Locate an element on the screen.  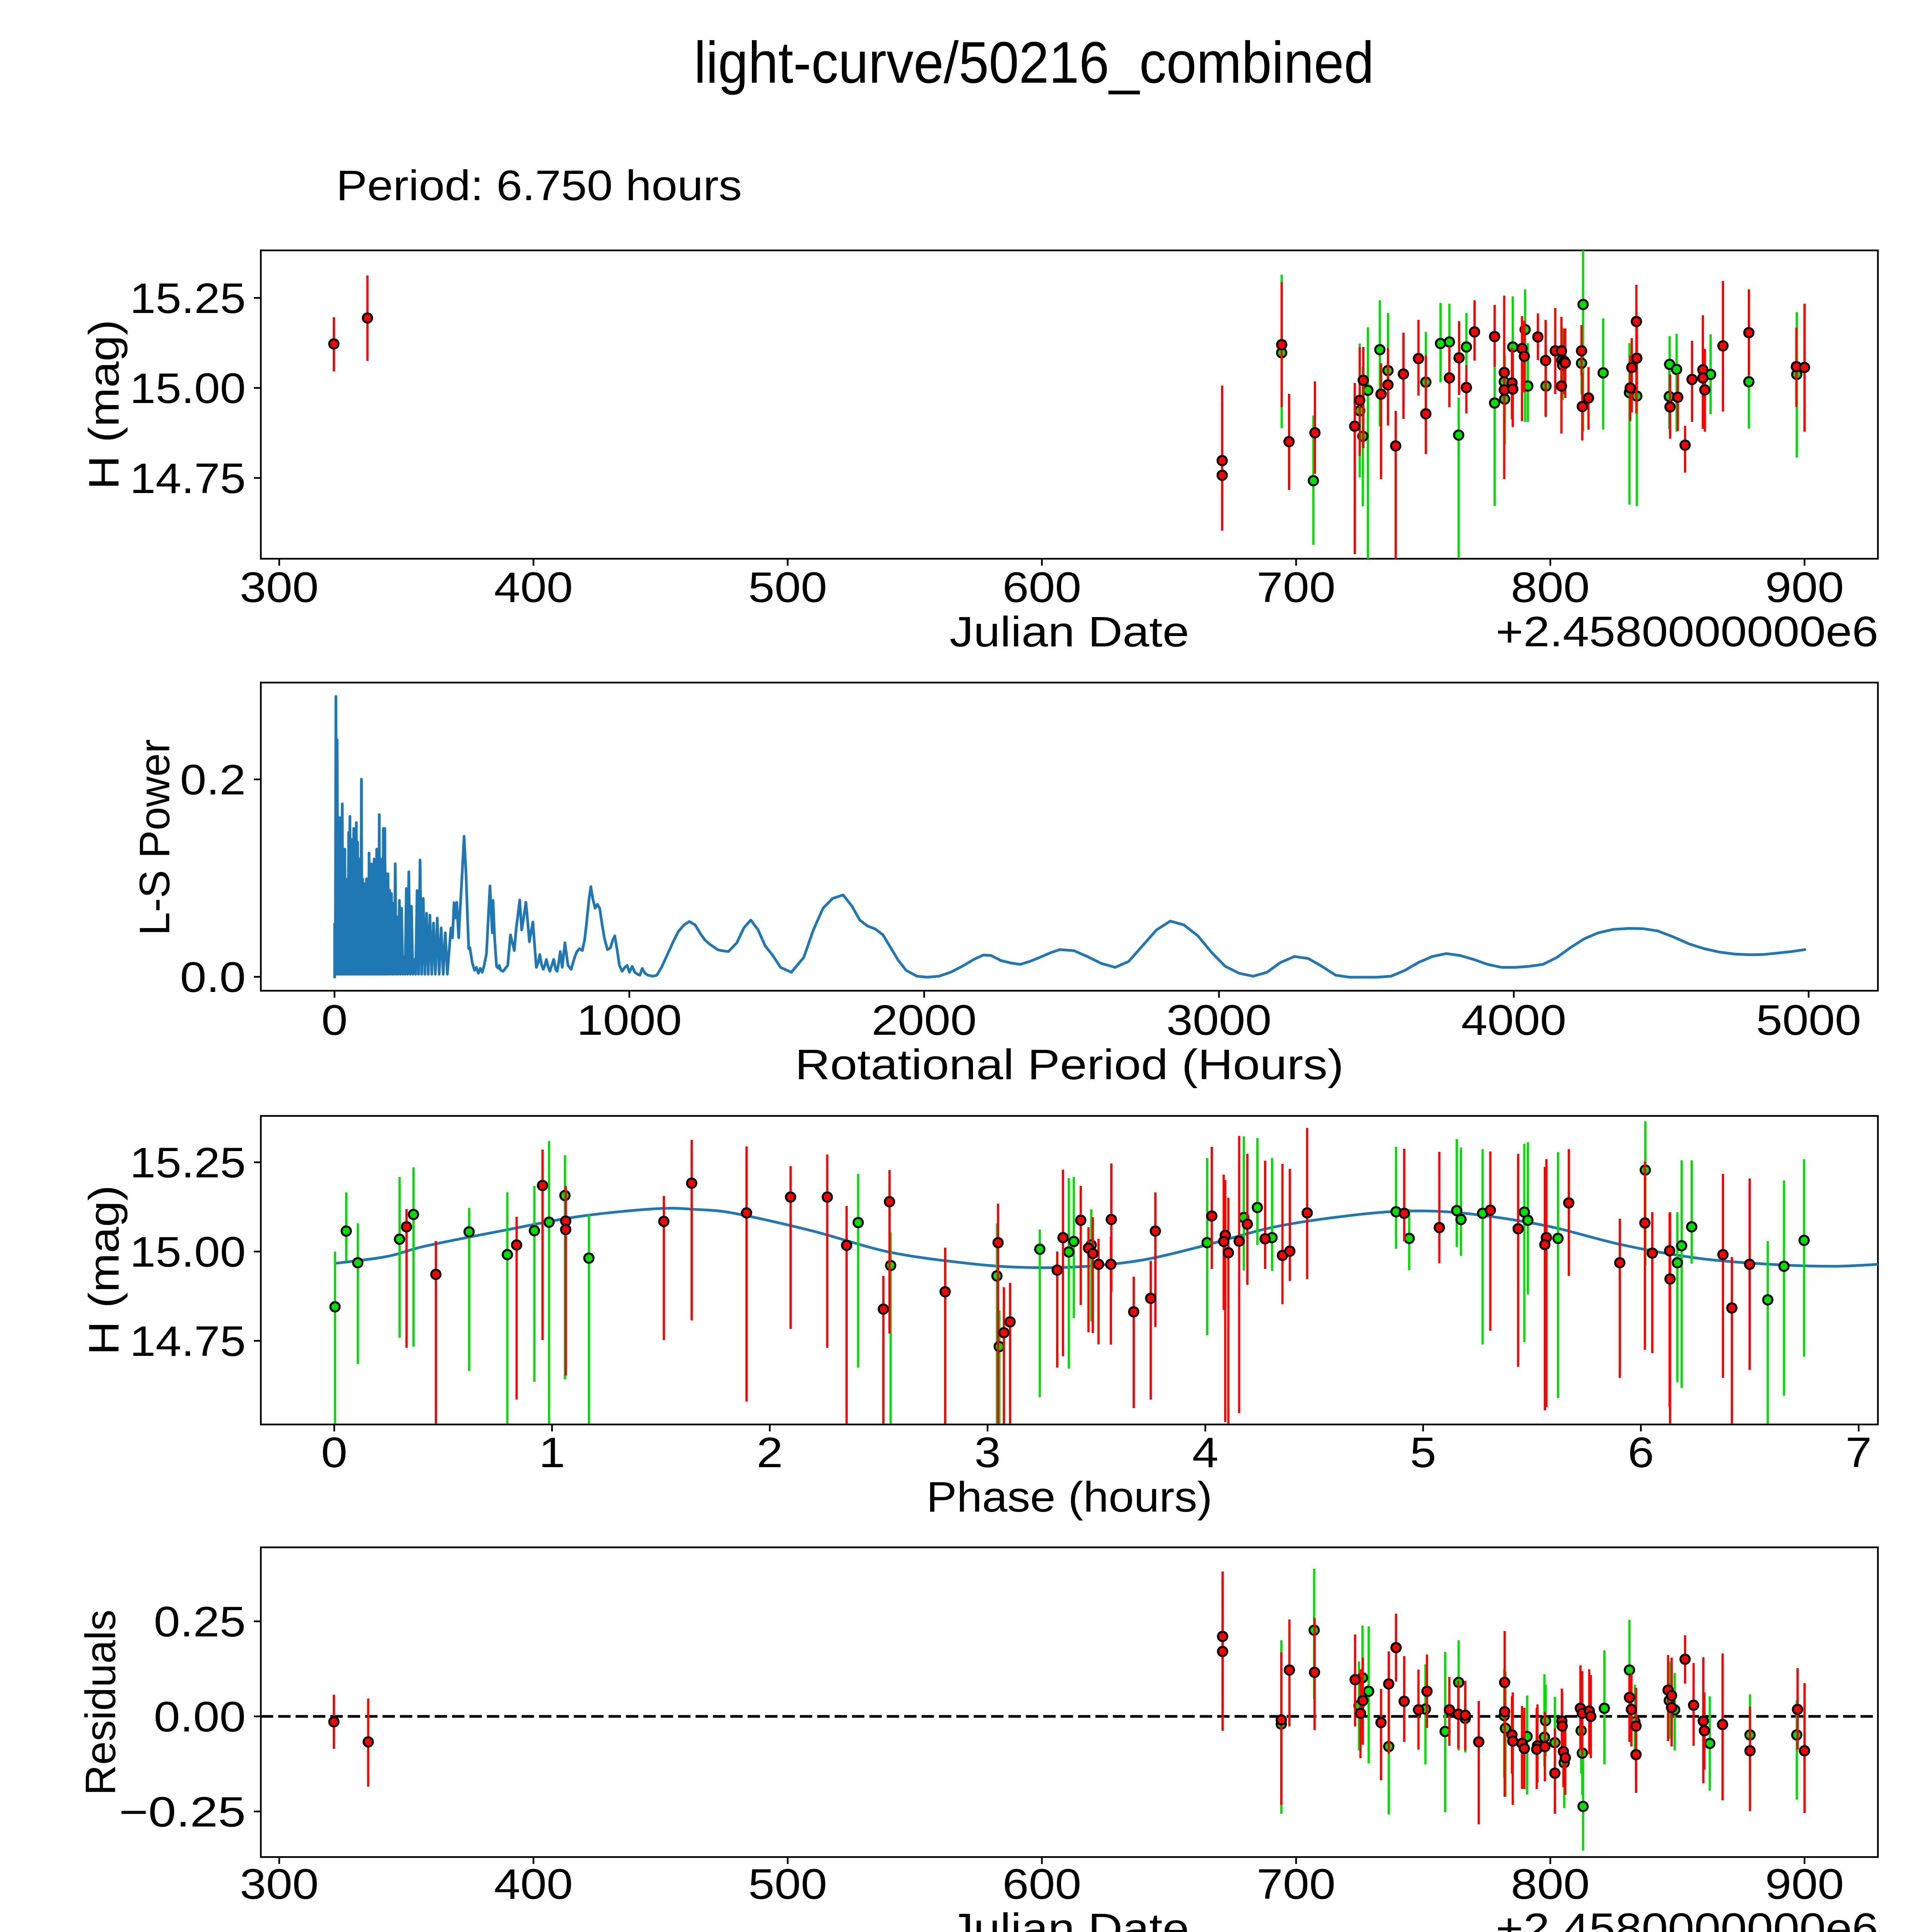
svg-text: L-S Power is located at coordinates (155, 837).